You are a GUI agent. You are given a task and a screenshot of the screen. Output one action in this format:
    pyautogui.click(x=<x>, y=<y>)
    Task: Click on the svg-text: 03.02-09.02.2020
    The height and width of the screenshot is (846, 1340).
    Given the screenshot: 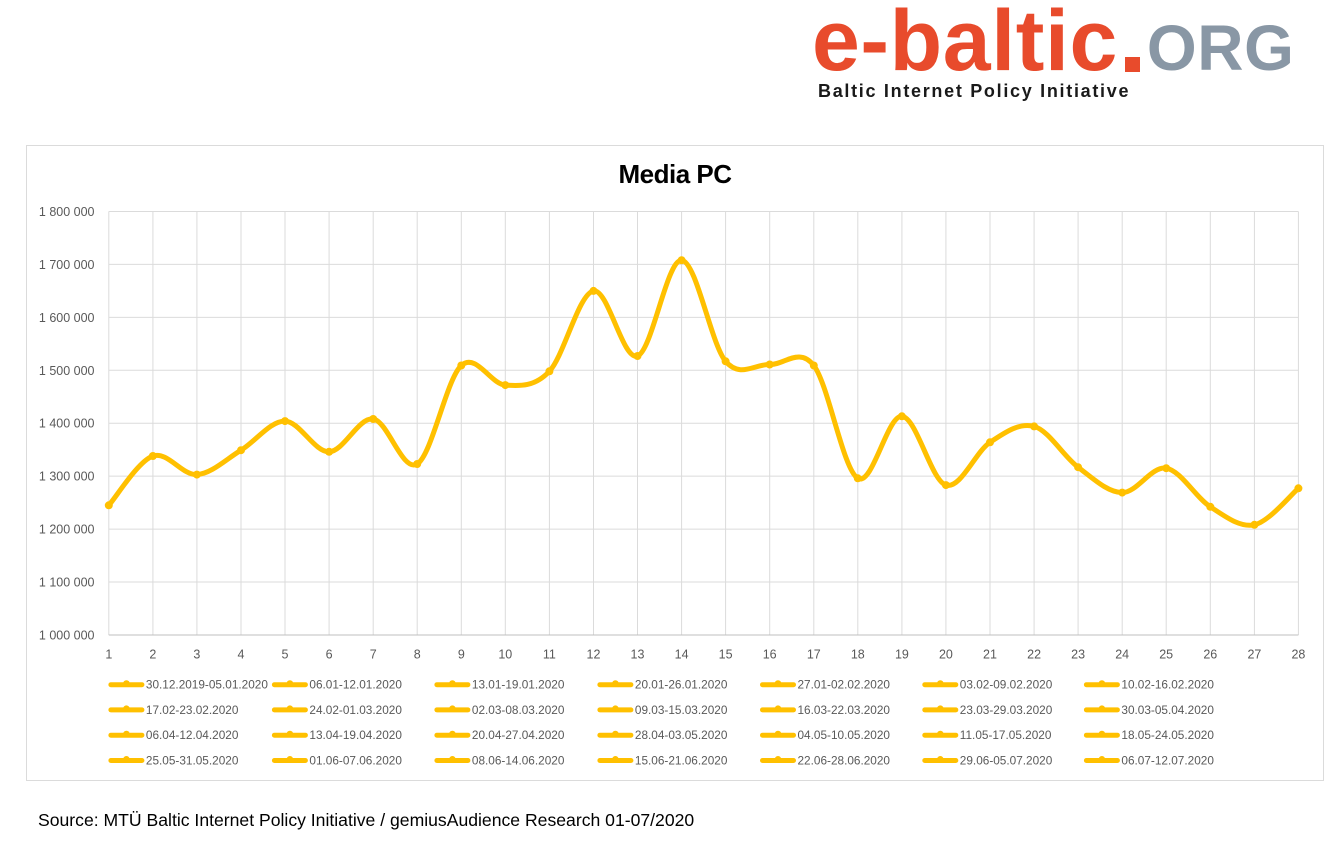 What is the action you would take?
    pyautogui.click(x=1006, y=685)
    